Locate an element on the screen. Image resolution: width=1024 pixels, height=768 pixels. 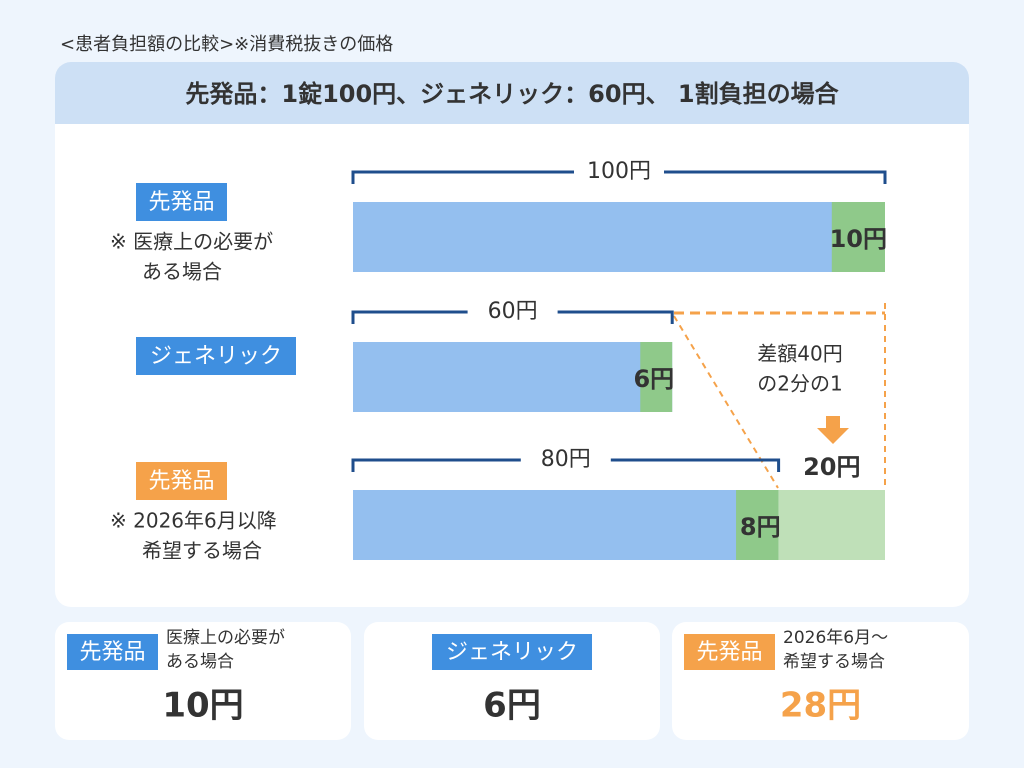
price-label: 60円 is located at coordinates (513, 311).